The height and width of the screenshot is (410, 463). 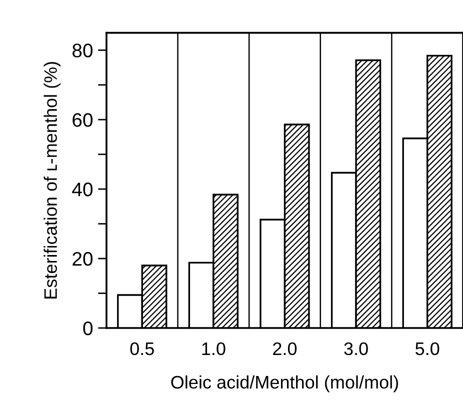 What do you see at coordinates (52, 180) in the screenshot?
I see `y-axis-title: Esterification of ʟ-menthol (%)` at bounding box center [52, 180].